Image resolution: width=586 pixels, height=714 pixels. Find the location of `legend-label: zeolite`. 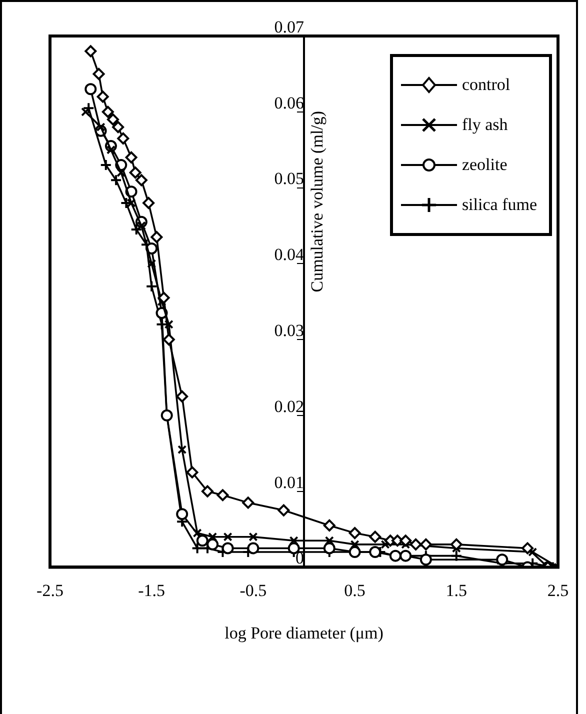

legend-label: zeolite is located at coordinates (485, 165).